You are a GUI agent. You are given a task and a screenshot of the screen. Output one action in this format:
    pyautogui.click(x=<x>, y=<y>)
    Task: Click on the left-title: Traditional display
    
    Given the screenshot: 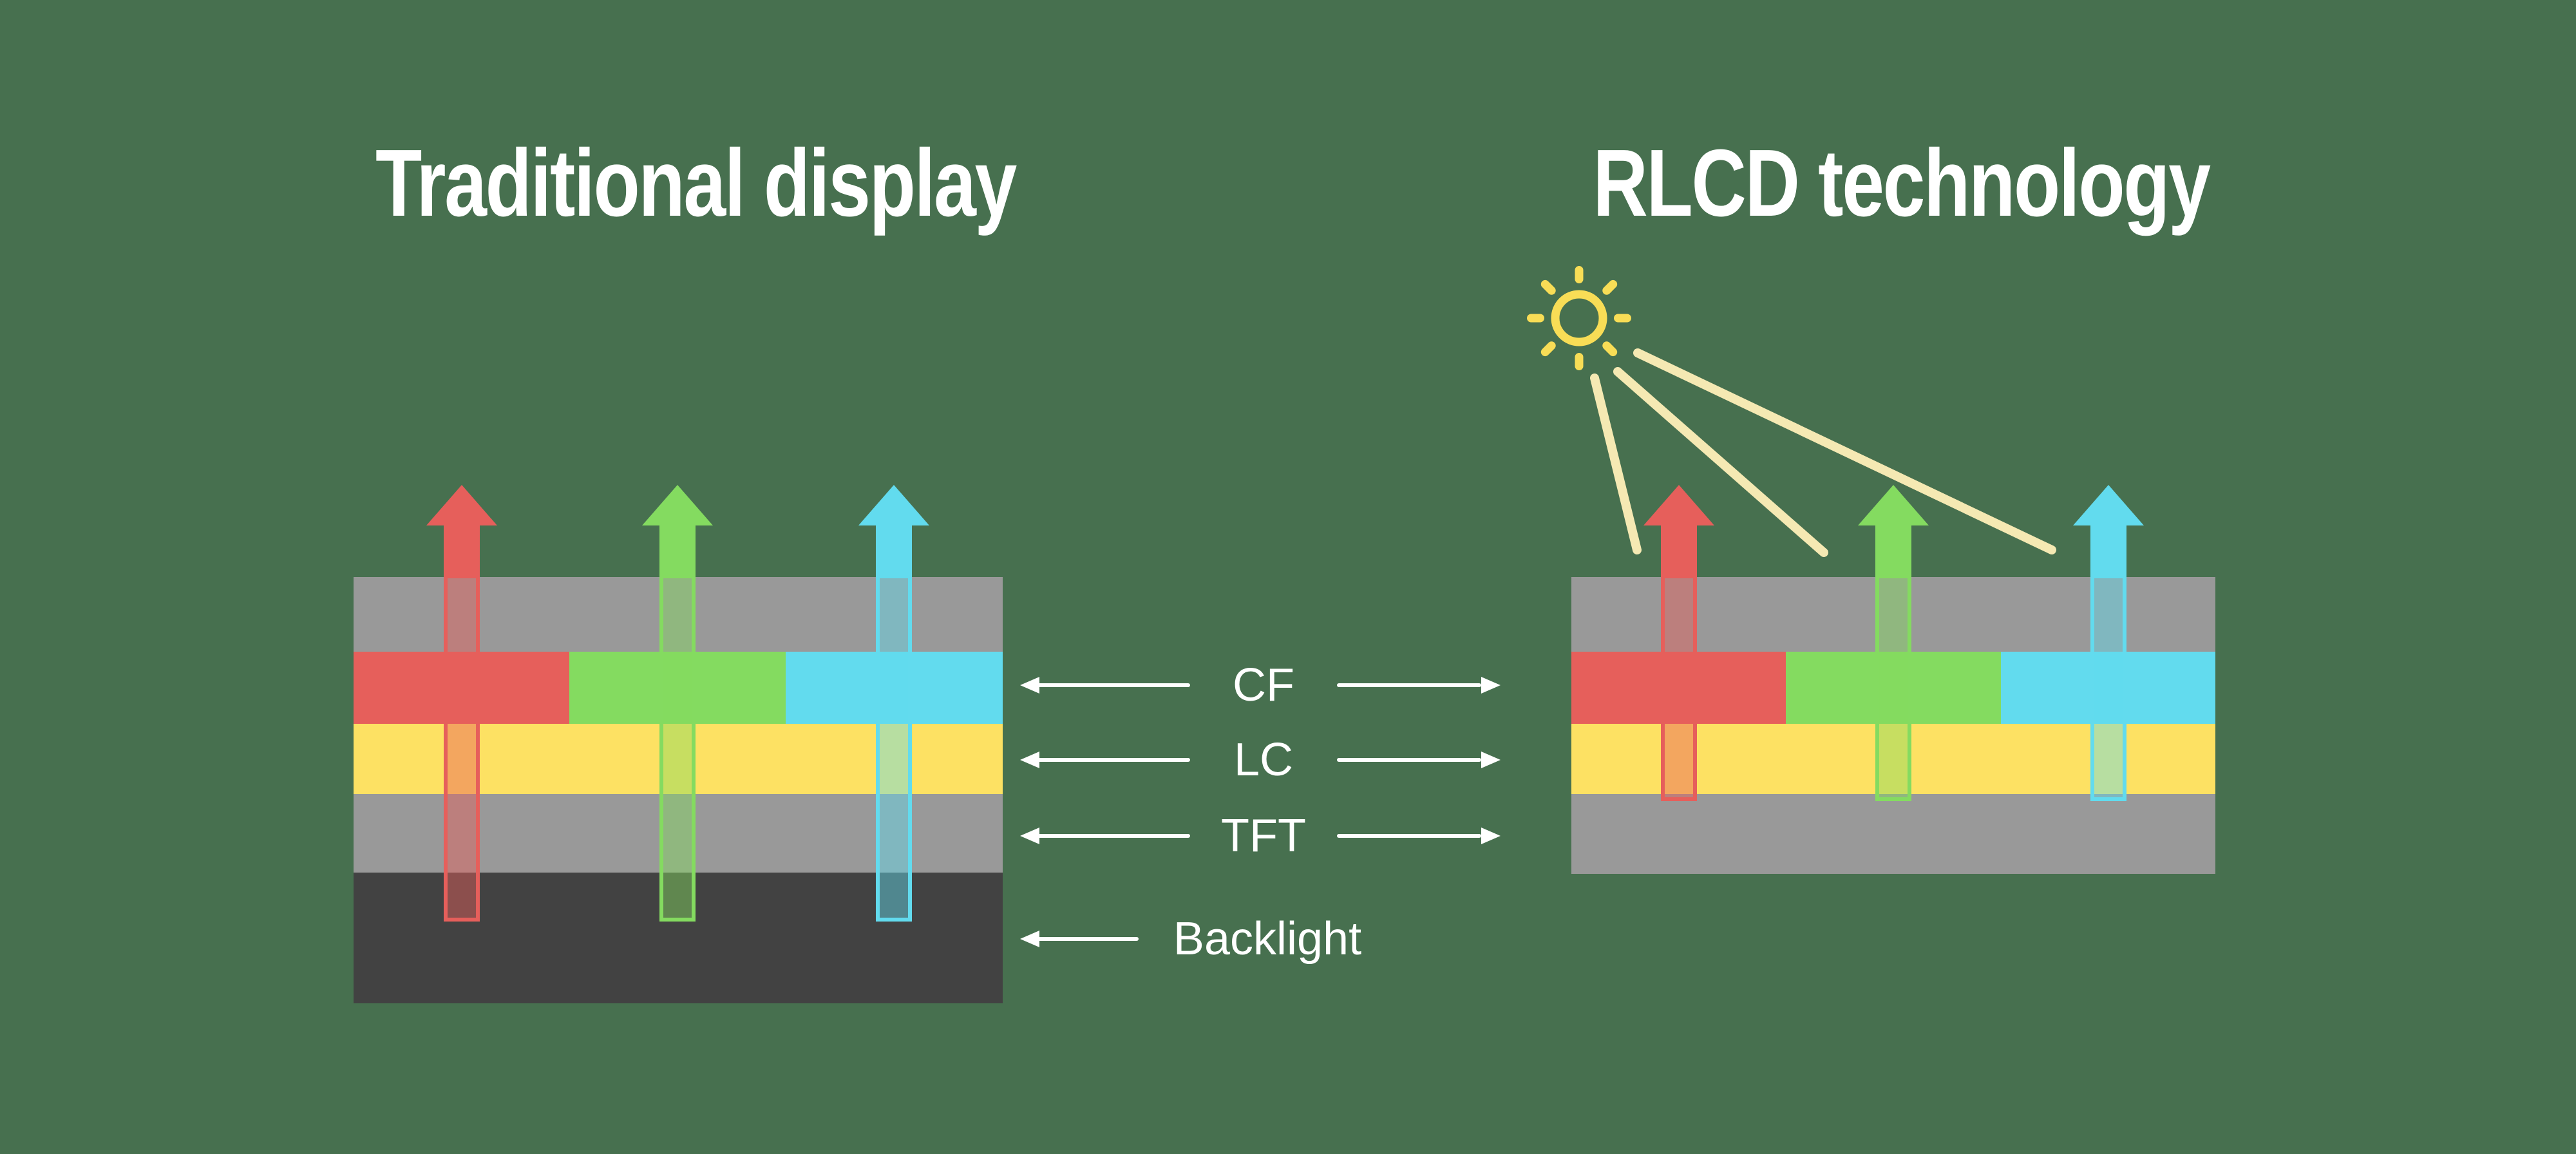 What is the action you would take?
    pyautogui.click(x=696, y=183)
    